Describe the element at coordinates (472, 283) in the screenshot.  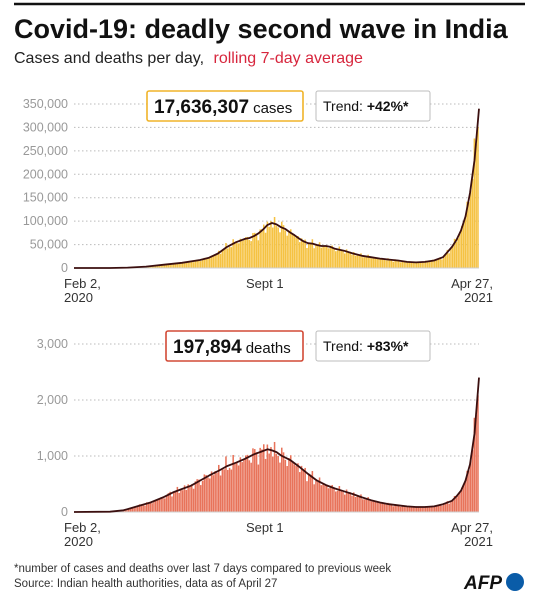
I see `cases-xtick-label: Apr 27,` at that location.